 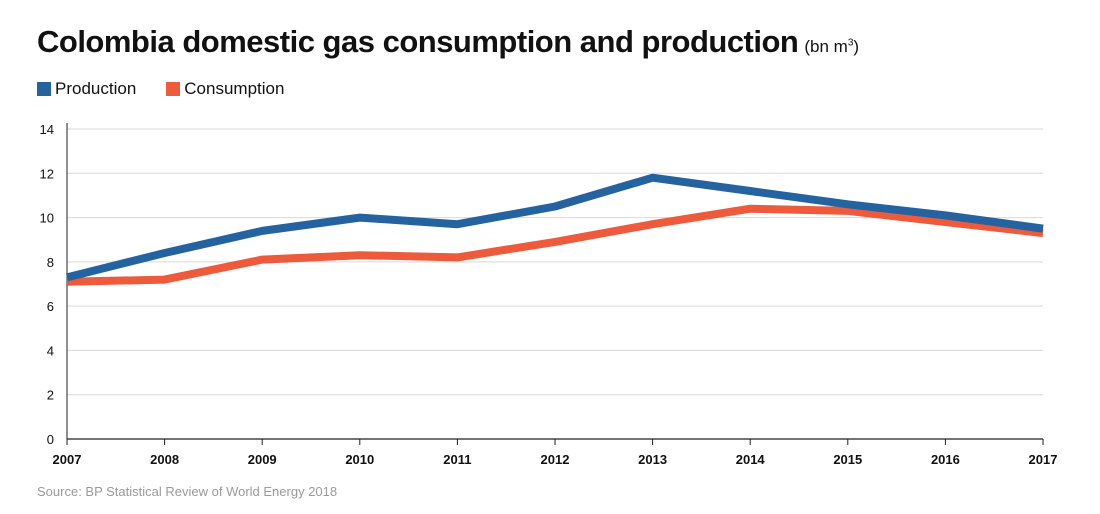 I want to click on legend-swatch-production, so click(x=44, y=89).